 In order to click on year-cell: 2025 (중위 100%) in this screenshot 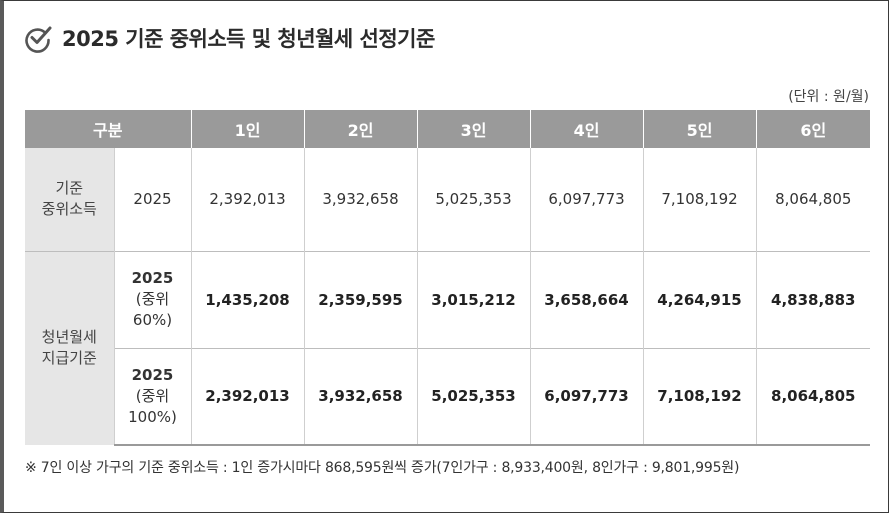, I will do `click(152, 396)`.